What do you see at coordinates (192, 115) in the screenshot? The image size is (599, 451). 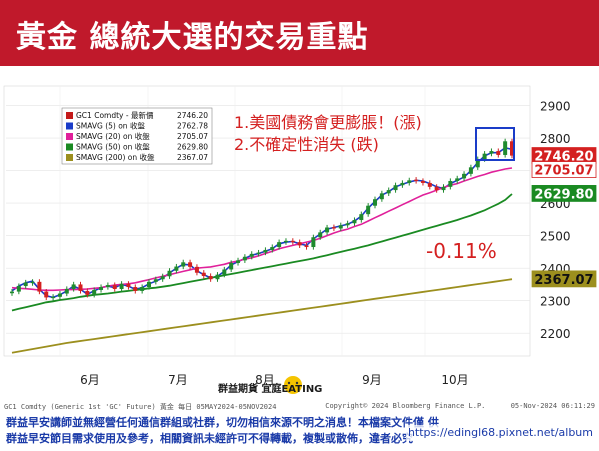 I see `legend-value: 2746.20` at bounding box center [192, 115].